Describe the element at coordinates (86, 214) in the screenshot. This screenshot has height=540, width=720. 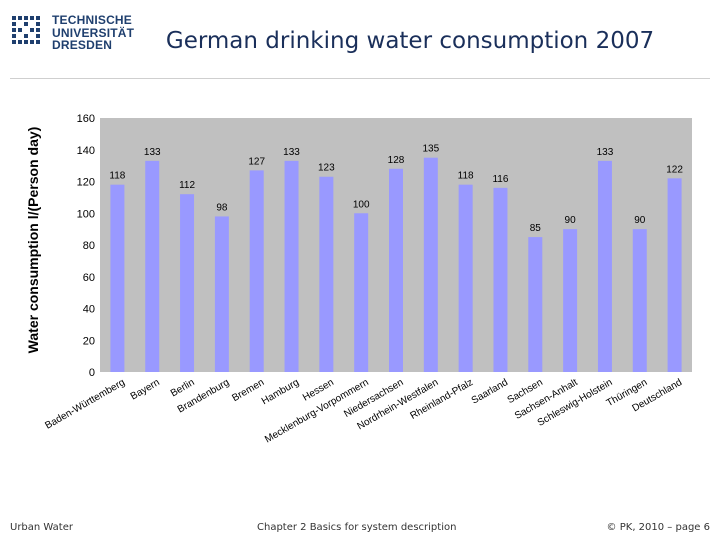
I see `y-tick-label: 100` at that location.